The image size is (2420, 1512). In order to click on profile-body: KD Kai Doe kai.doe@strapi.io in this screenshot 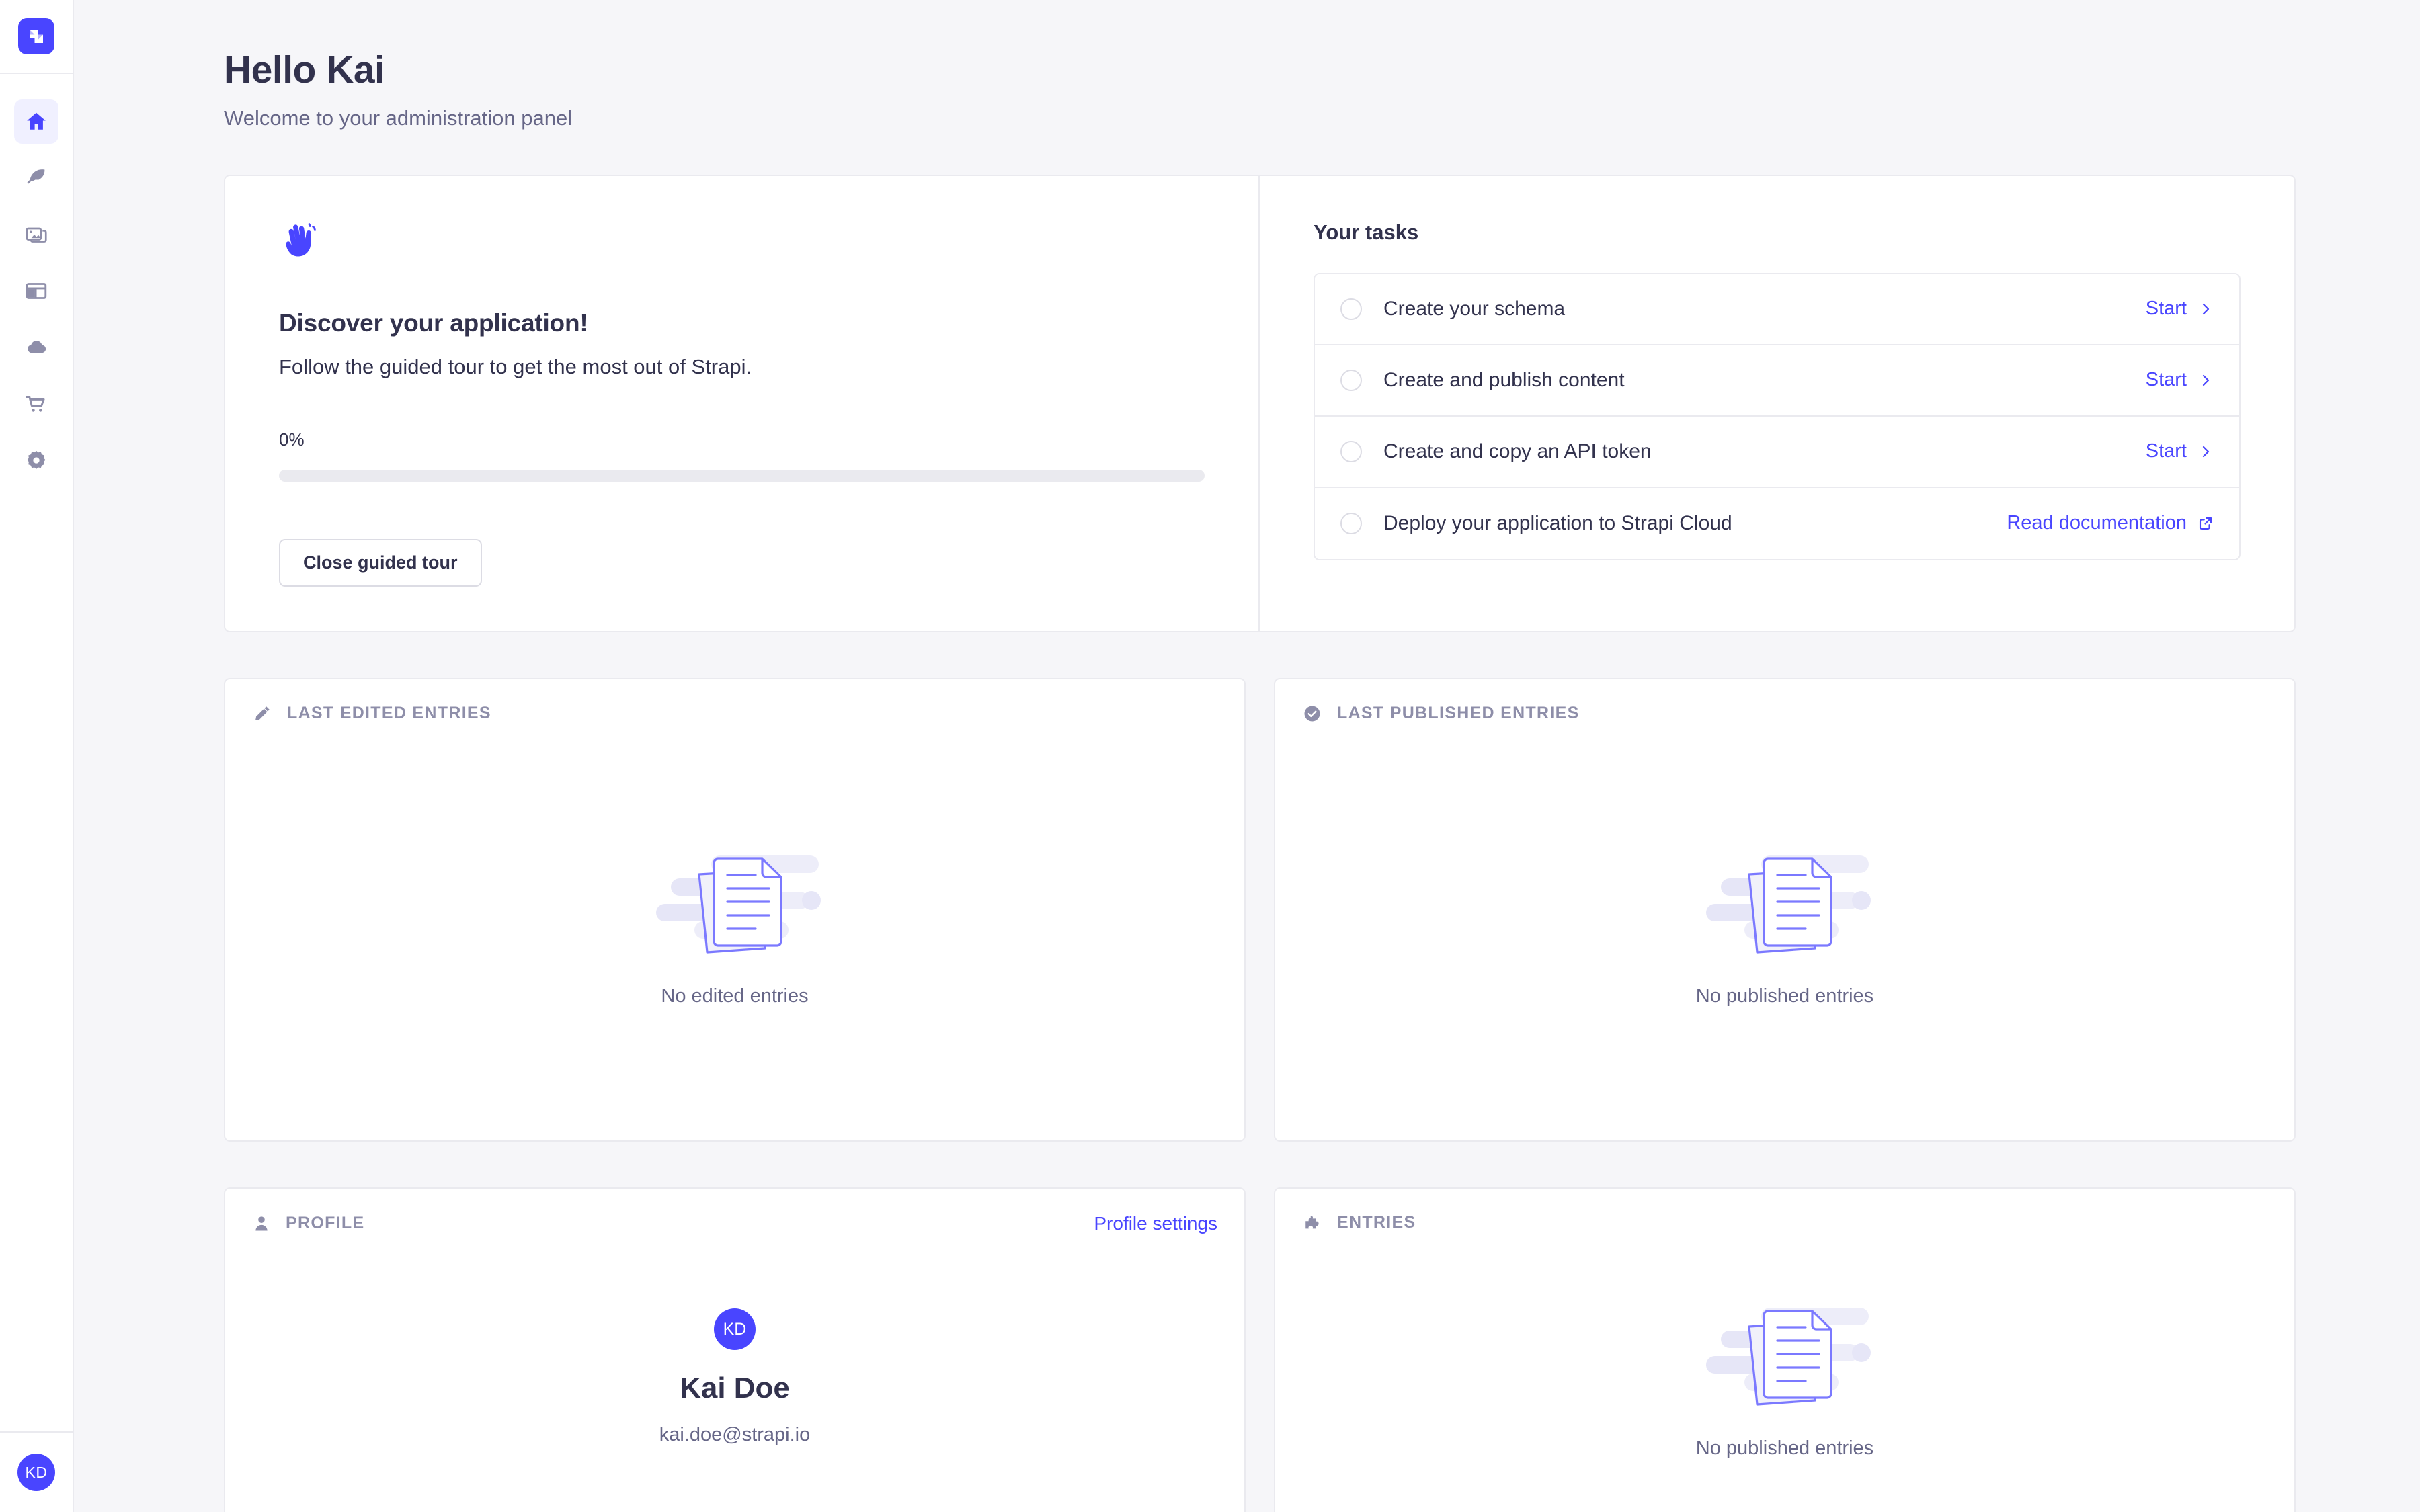, I will do `click(735, 1371)`.